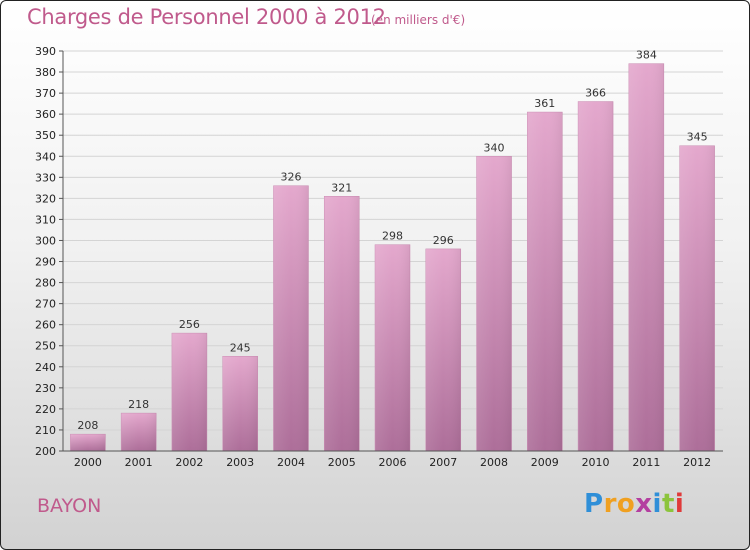  What do you see at coordinates (610, 504) in the screenshot?
I see `logo-letter: r` at bounding box center [610, 504].